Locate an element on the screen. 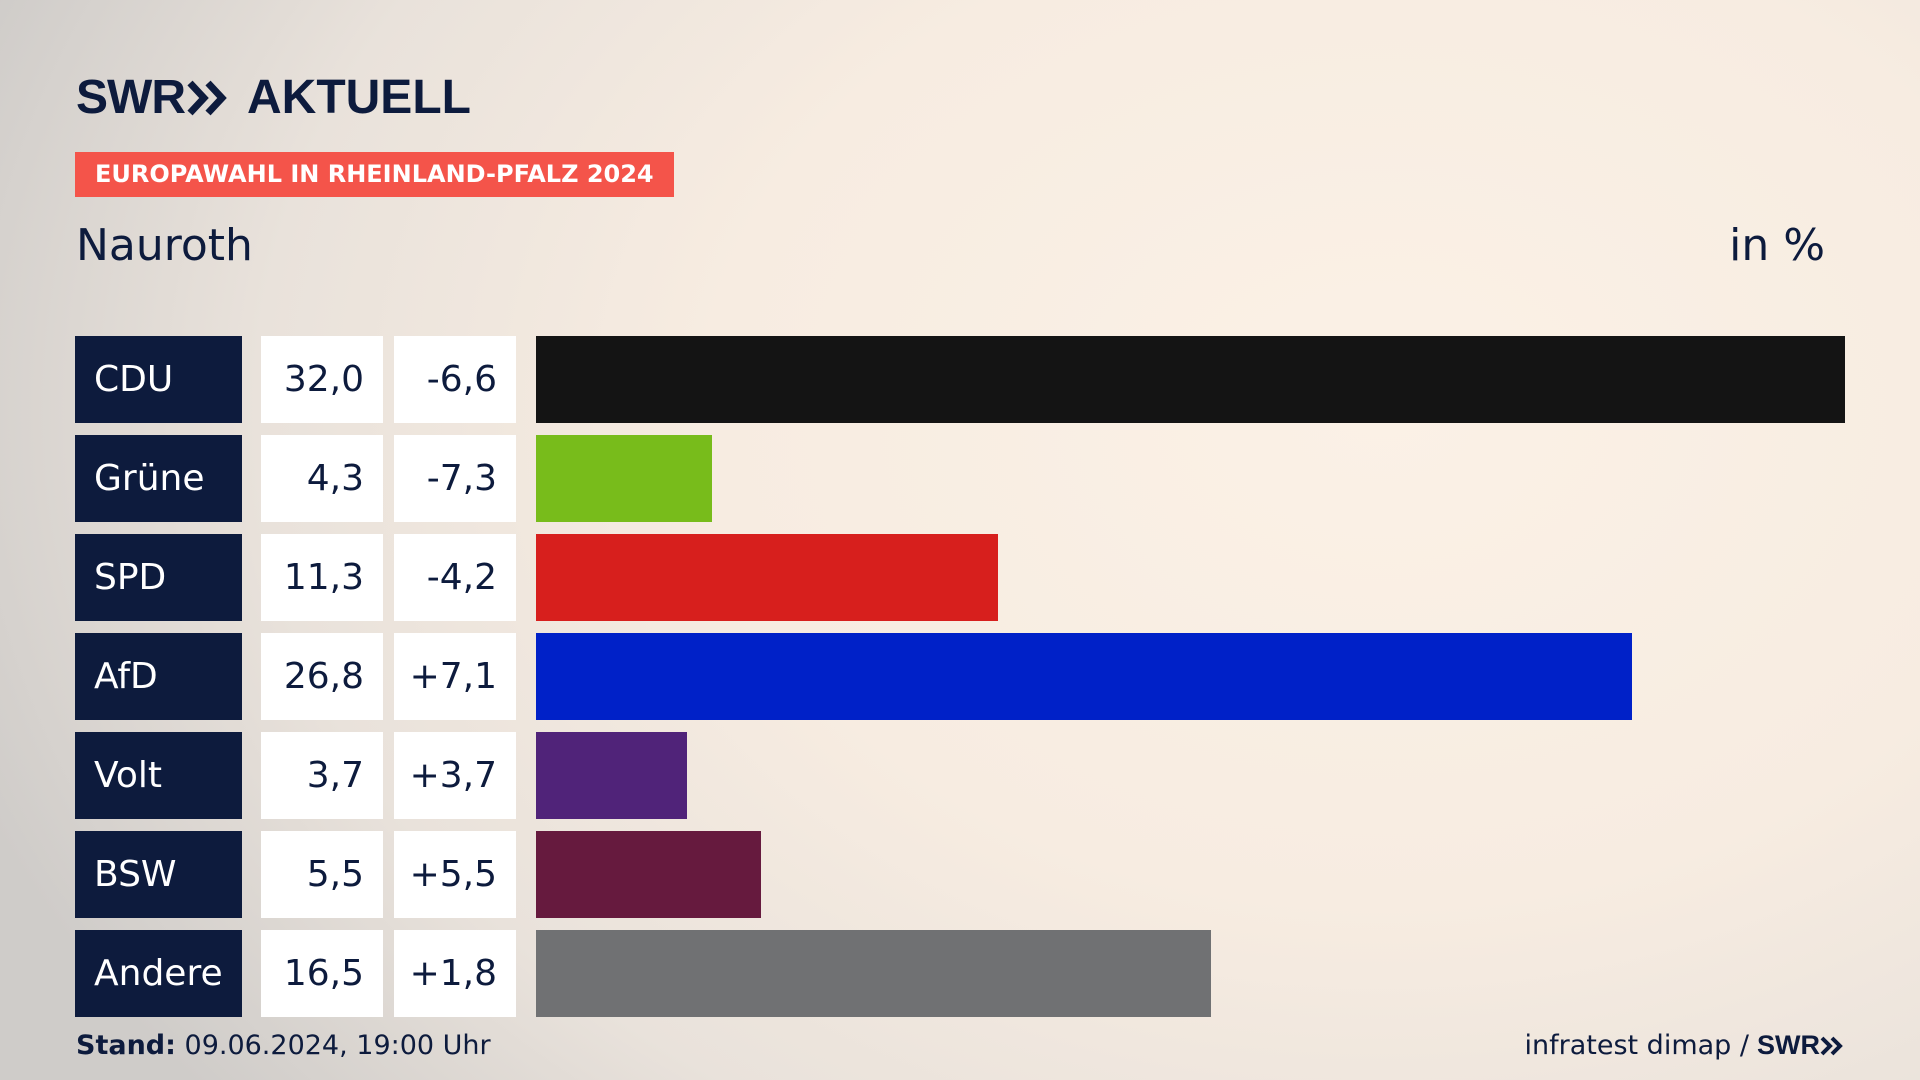 The width and height of the screenshot is (1920, 1080). change-value: -4,2 is located at coordinates (455, 577).